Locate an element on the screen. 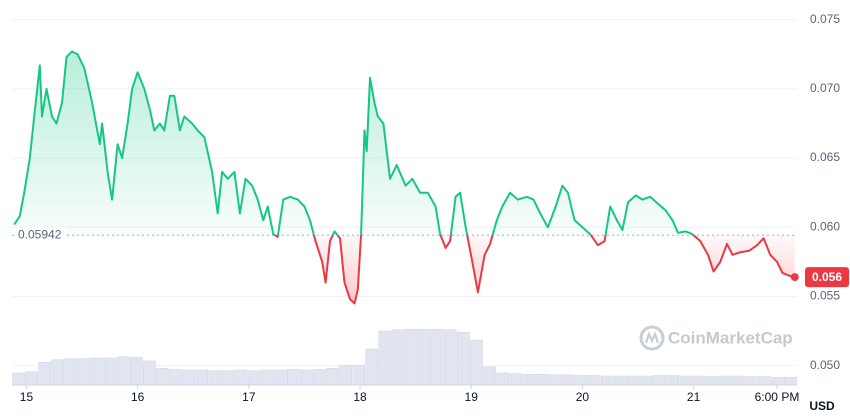 This screenshot has height=420, width=850. x-tick-label: 17 is located at coordinates (249, 397).